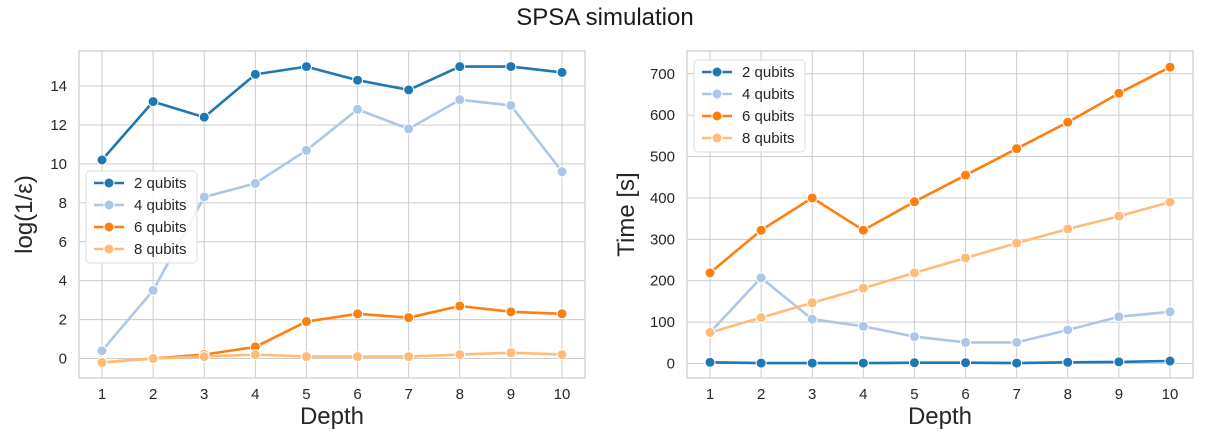 The image size is (1210, 432). I want to click on right-y-tick-label: 200, so click(662, 281).